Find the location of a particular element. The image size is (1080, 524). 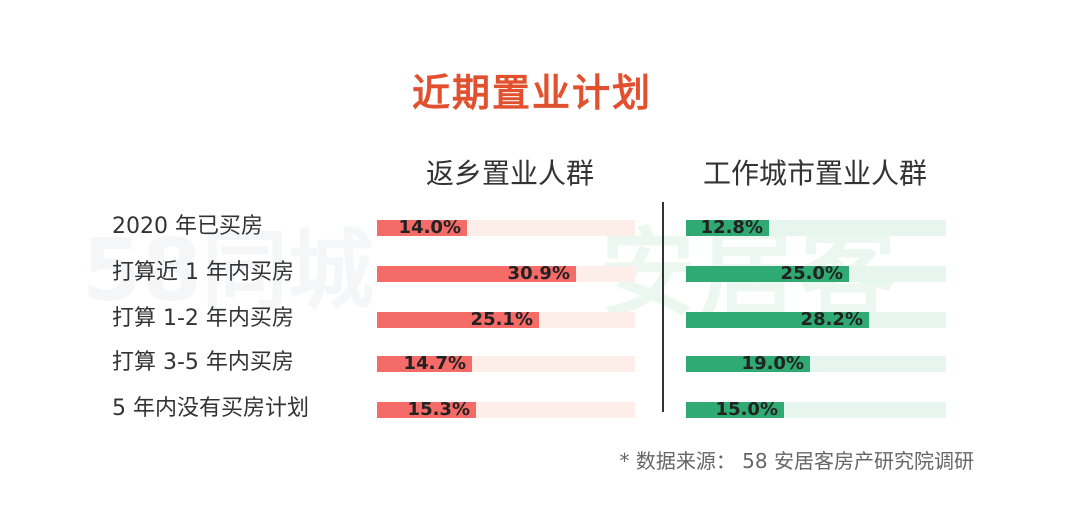

category-label: 打算 3-5 年内买房 is located at coordinates (203, 362).